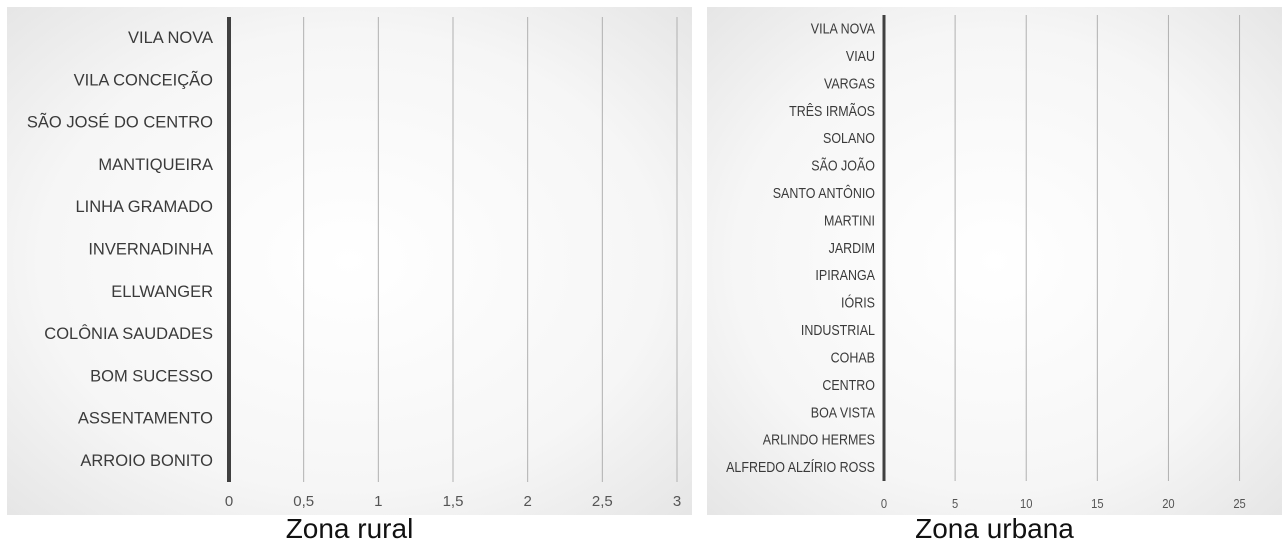  What do you see at coordinates (229, 501) in the screenshot?
I see `rural-x-tick-label: 0` at bounding box center [229, 501].